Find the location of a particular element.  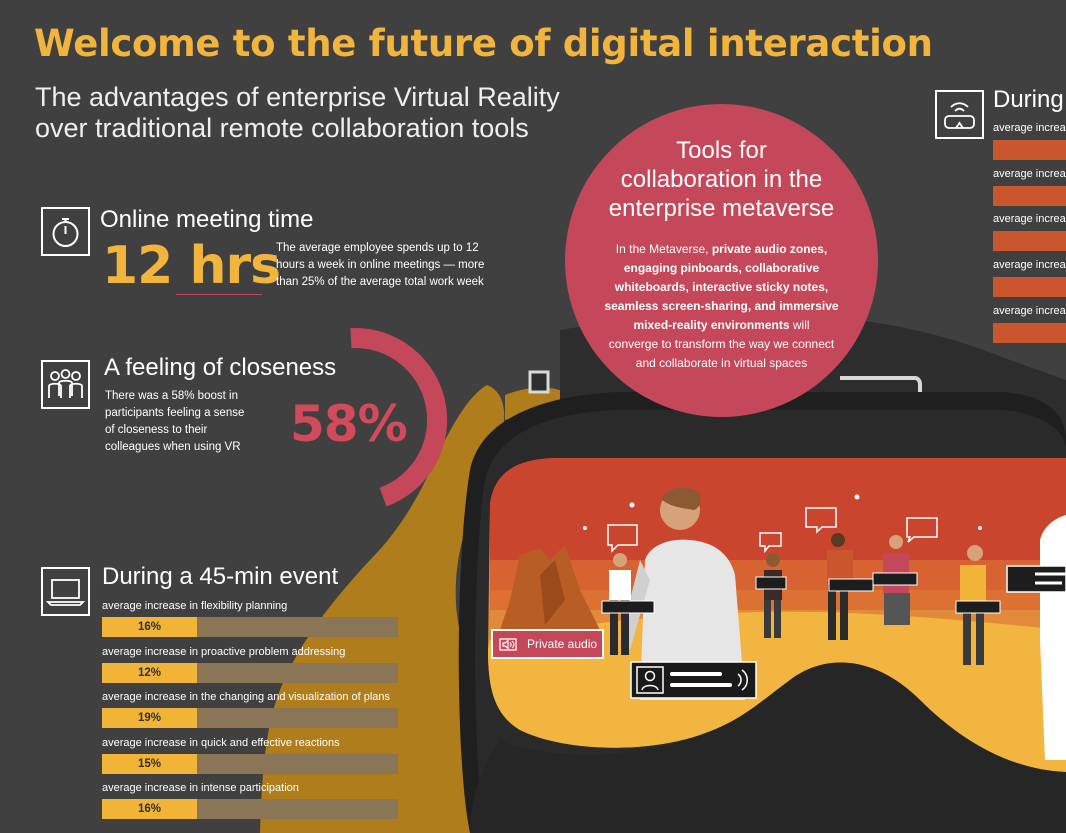

vr-headset-icon is located at coordinates (959, 114).